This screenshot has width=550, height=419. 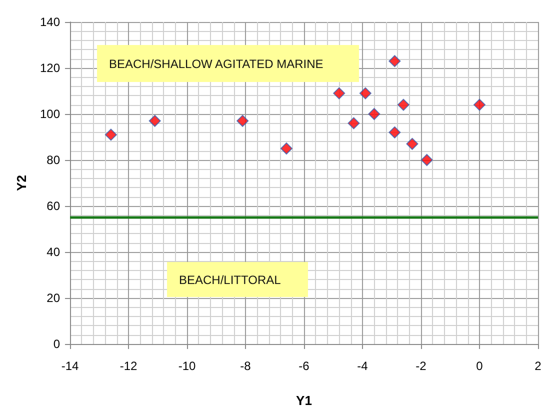 I want to click on label-box: BEACH/LITTORAL, so click(x=237, y=279).